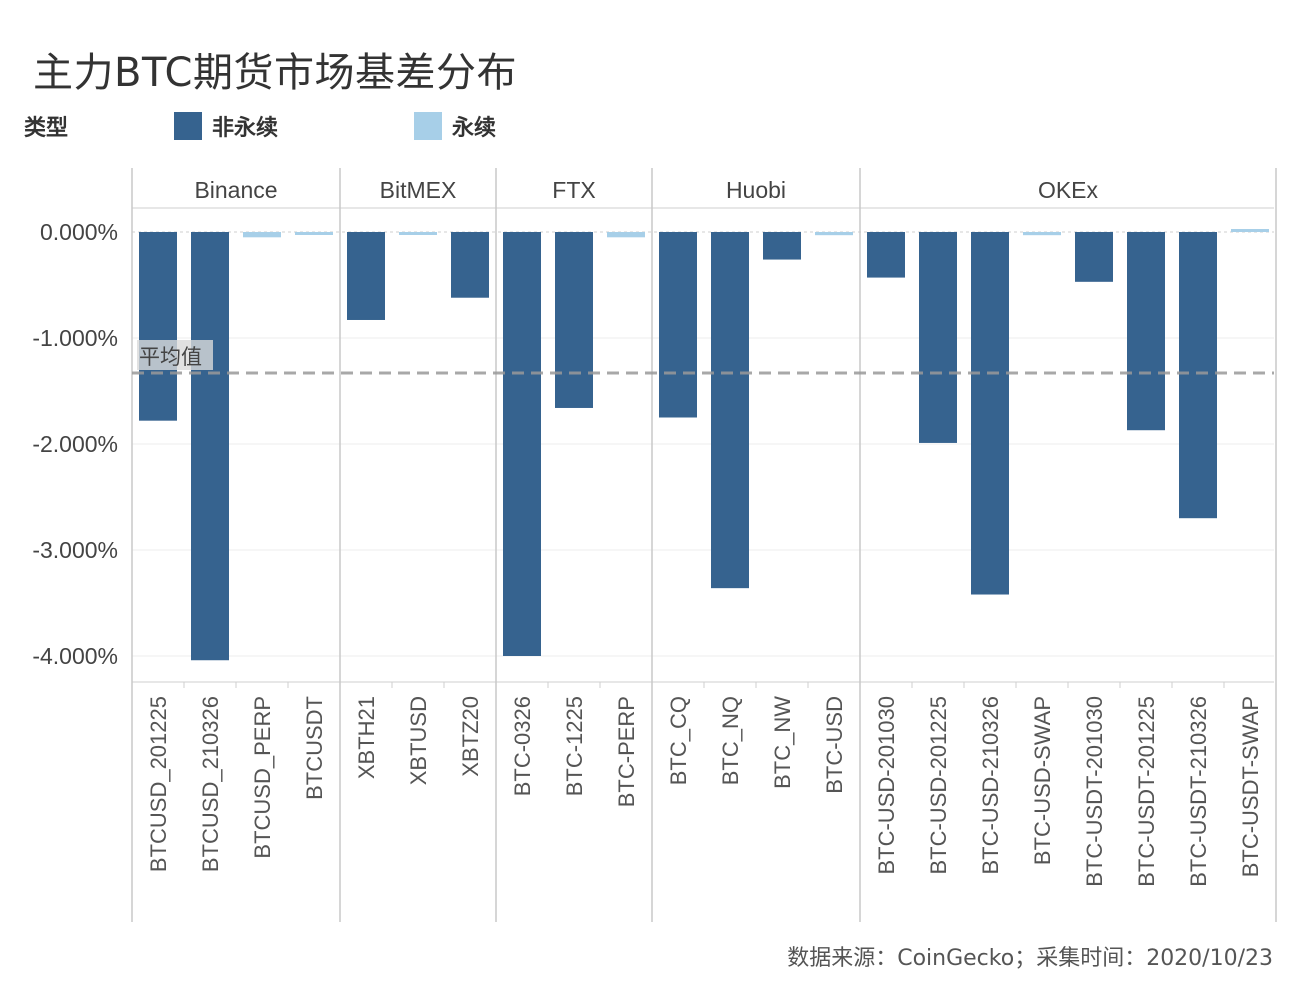 The width and height of the screenshot is (1300, 1000). Describe the element at coordinates (1250, 230) in the screenshot. I see `bar-btc-usdt-swap` at that location.